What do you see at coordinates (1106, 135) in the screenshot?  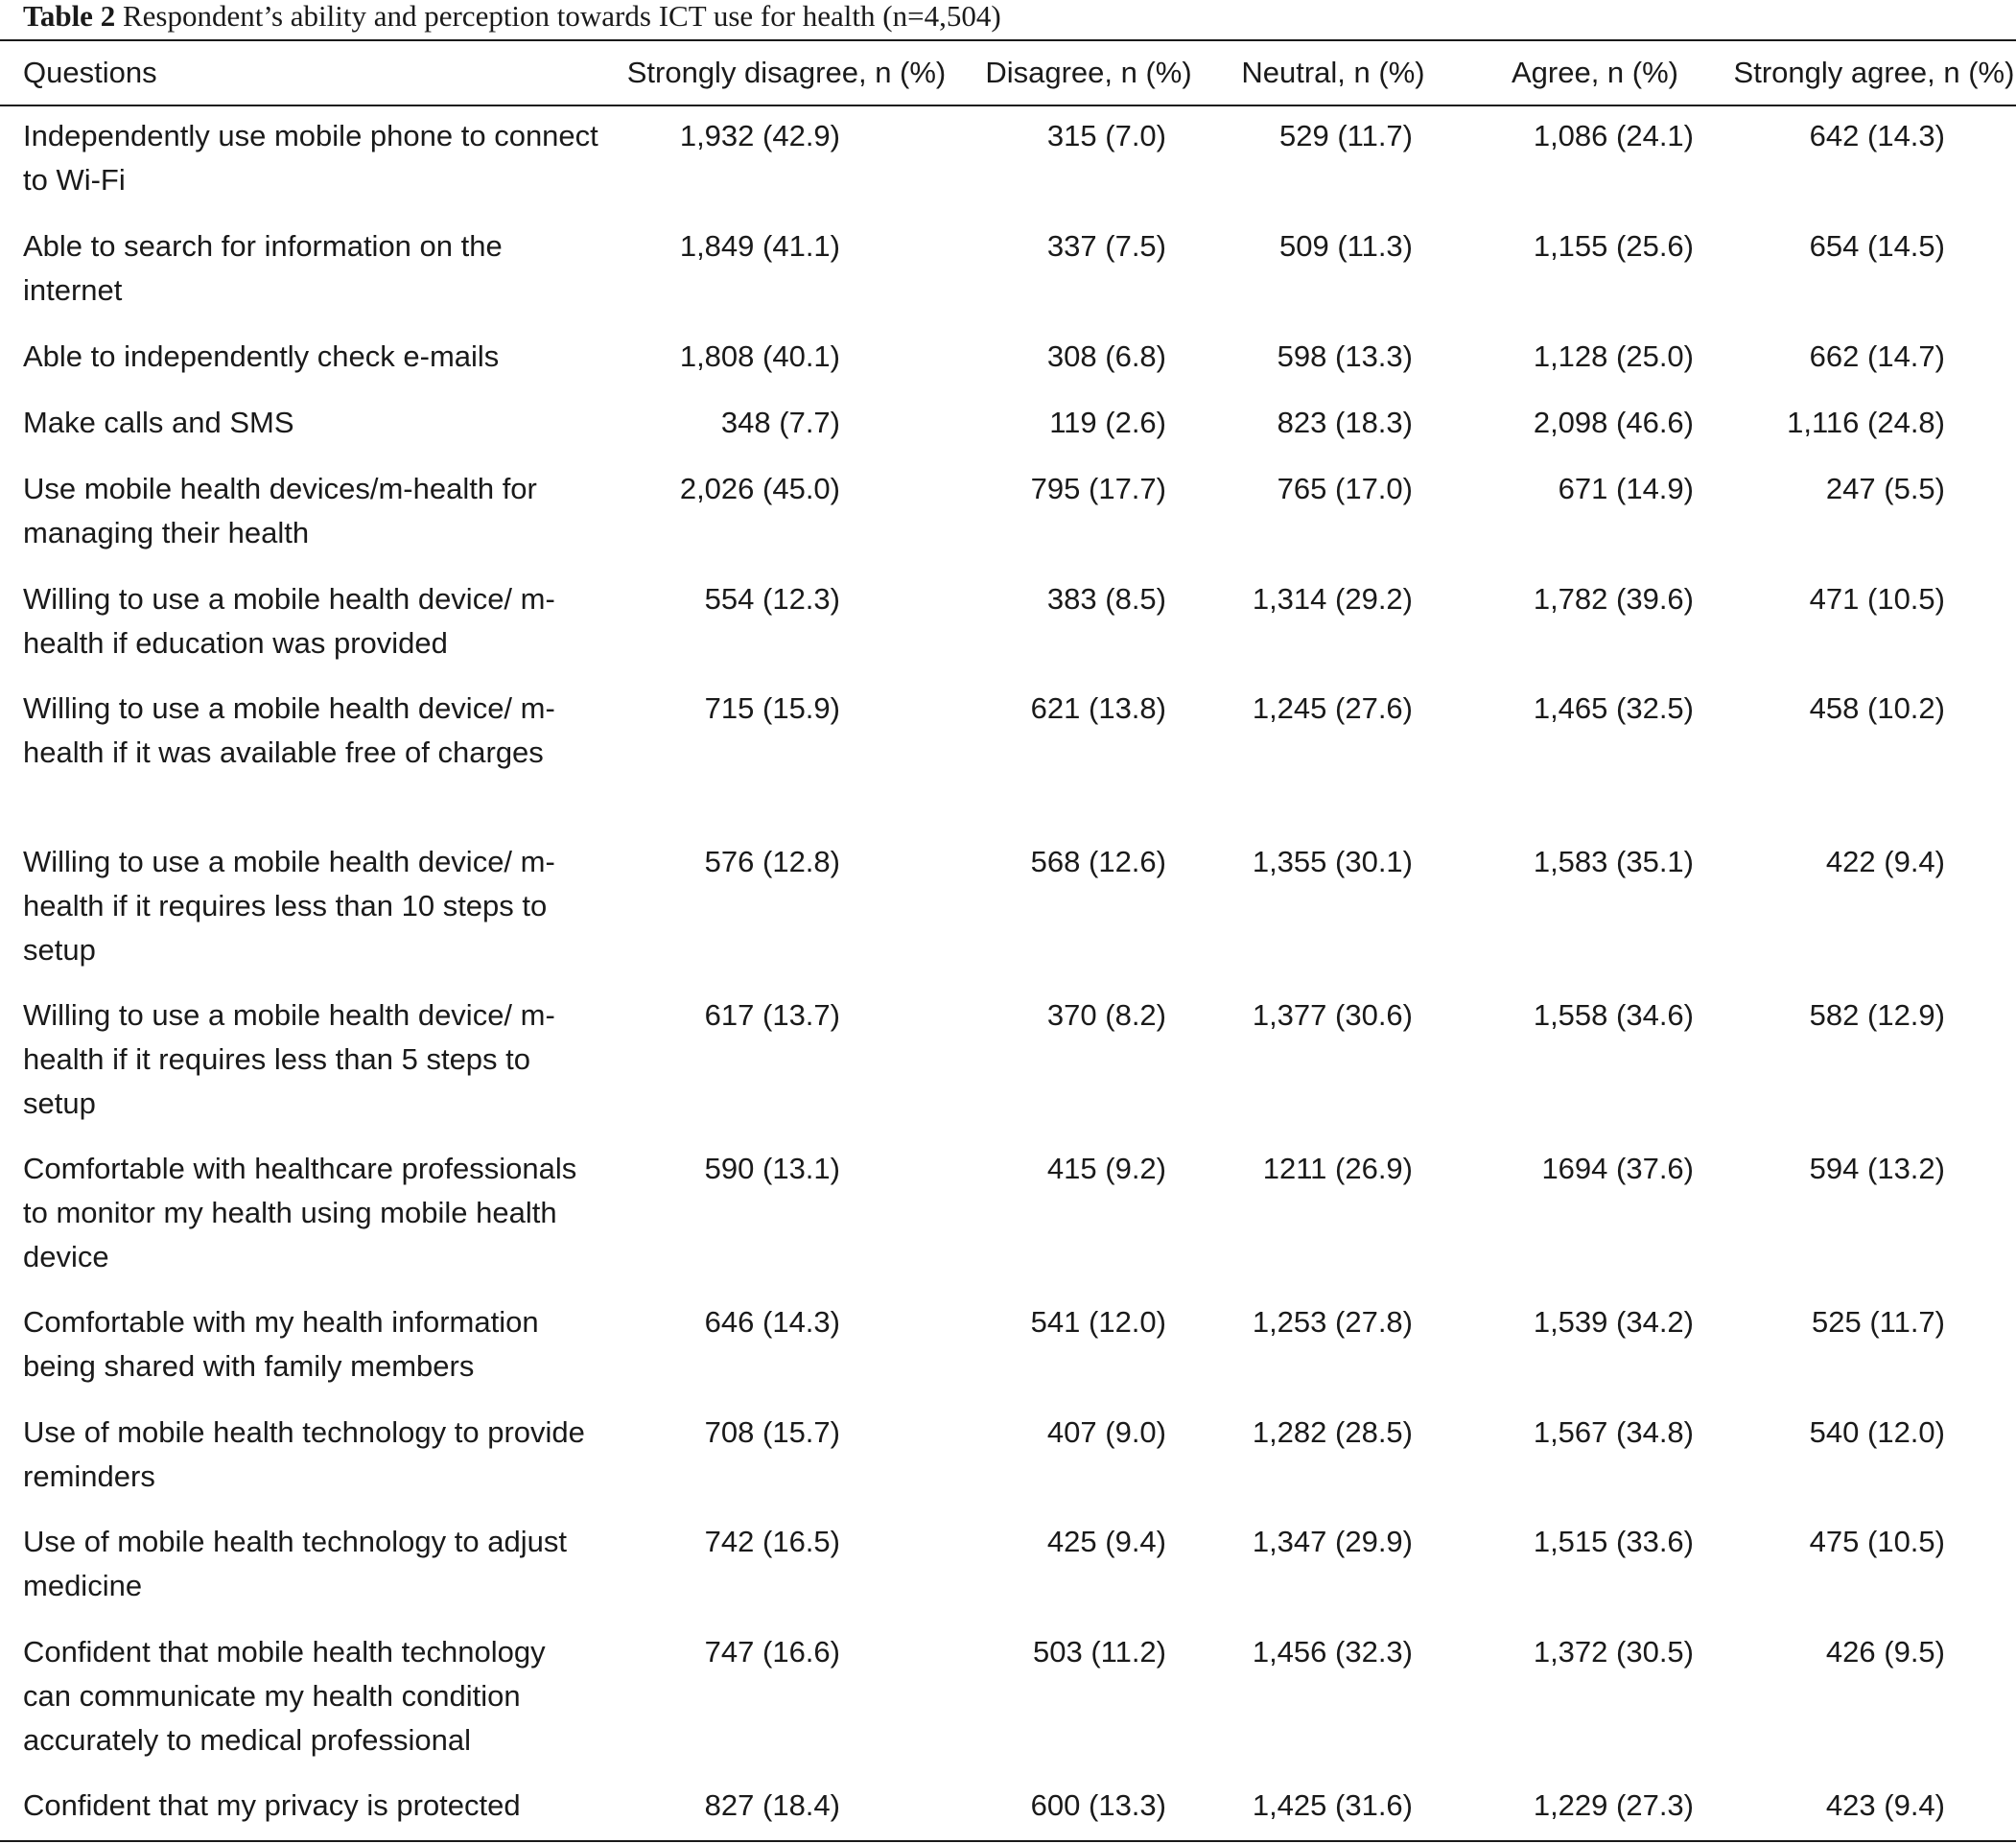 I see `disagree-cell: 315 (7.0)` at bounding box center [1106, 135].